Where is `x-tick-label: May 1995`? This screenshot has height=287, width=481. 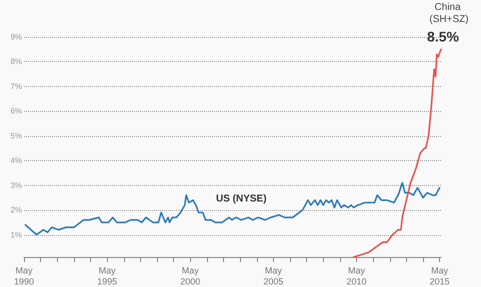 x-tick-label: May 1995 is located at coordinates (107, 276).